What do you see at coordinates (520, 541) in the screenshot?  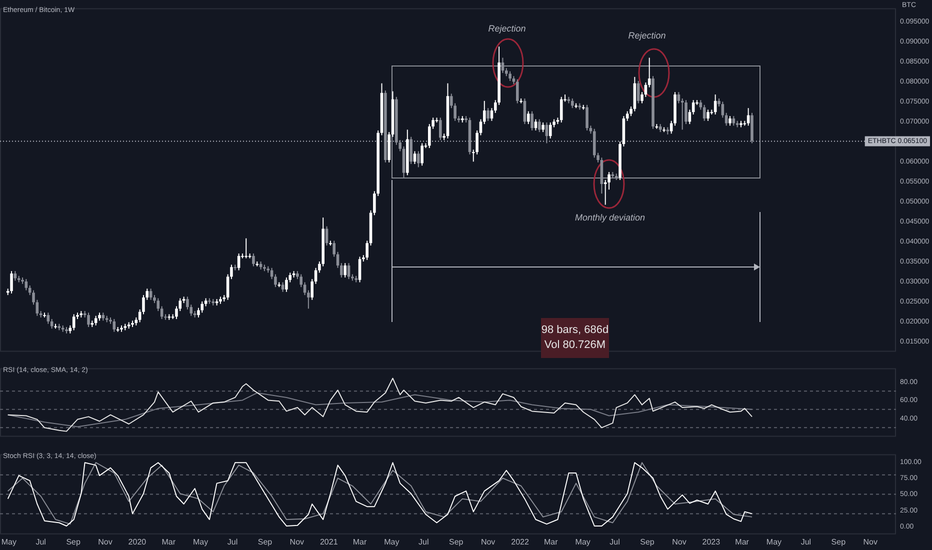 I see `x-tick-label: 2022` at bounding box center [520, 541].